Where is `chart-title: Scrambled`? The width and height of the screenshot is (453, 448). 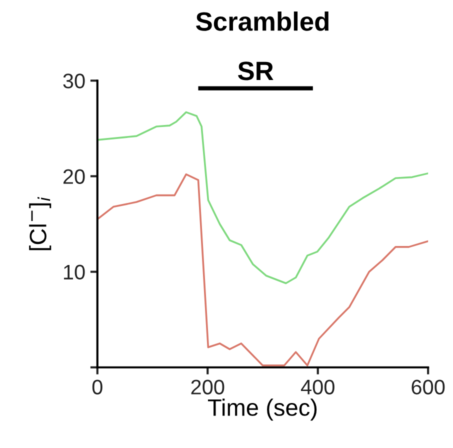 chart-title: Scrambled is located at coordinates (262, 21).